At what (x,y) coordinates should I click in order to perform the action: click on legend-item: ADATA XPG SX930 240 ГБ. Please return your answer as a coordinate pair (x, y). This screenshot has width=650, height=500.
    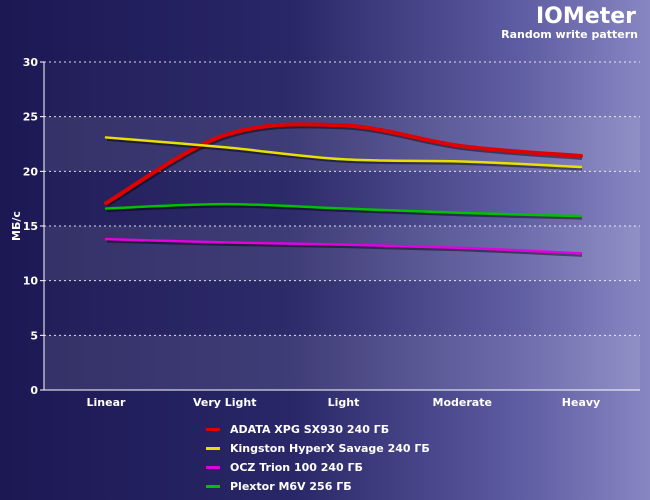
    Looking at the image, I should click on (318, 429).